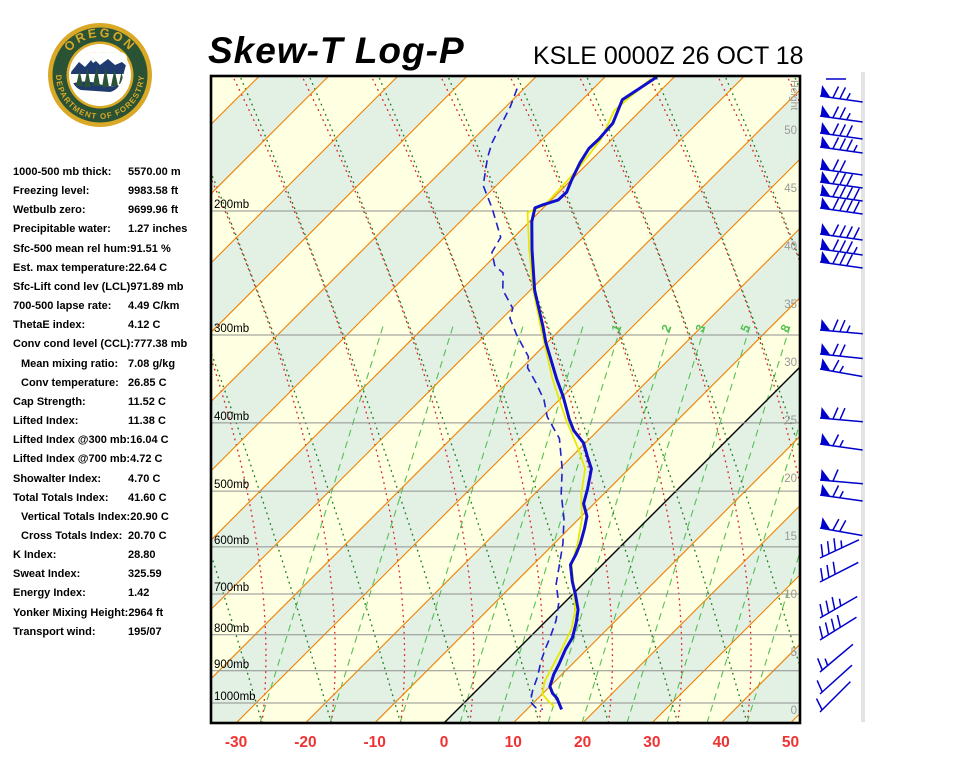 This screenshot has width=960, height=768. What do you see at coordinates (142, 555) in the screenshot?
I see `stat-value: 28.80` at bounding box center [142, 555].